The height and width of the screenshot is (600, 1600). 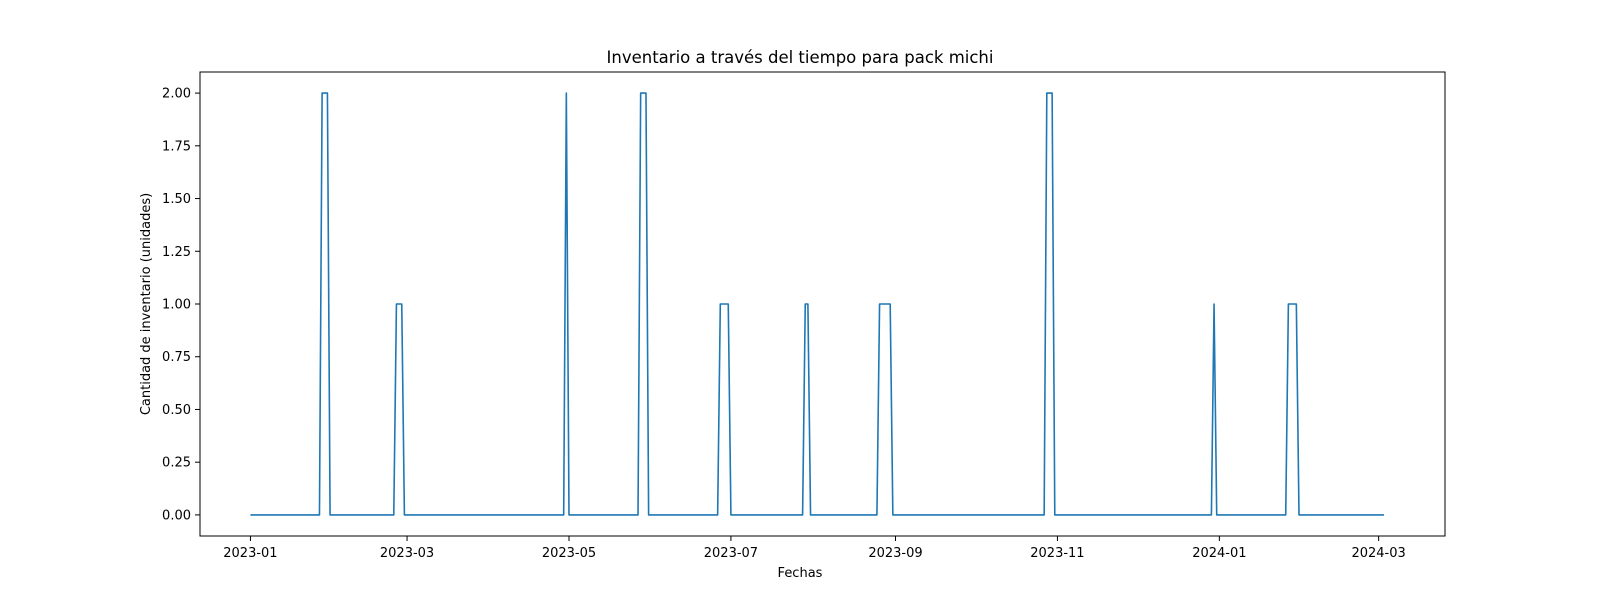 What do you see at coordinates (176, 410) in the screenshot?
I see `y-tick-label: 0.50` at bounding box center [176, 410].